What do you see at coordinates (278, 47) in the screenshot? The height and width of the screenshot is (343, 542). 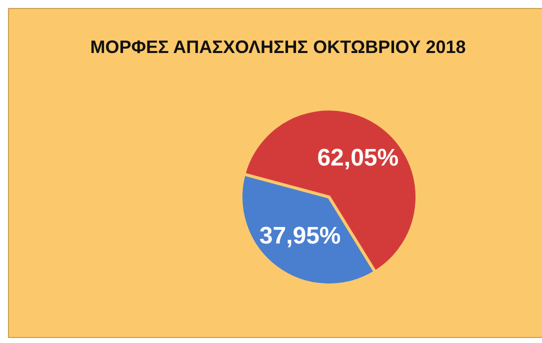 I see `chart-title: ΜΟΡΦΕΣ ΑΠΑΣΧΟΛΗΣΗΣ ΟΚΤΩΒΡΙΟΥ 2018` at bounding box center [278, 47].